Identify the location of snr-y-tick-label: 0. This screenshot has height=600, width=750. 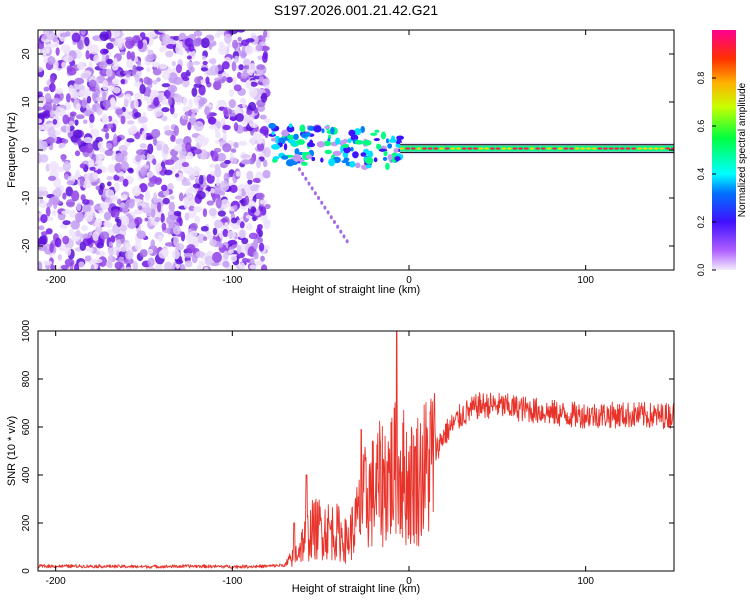
(26, 571).